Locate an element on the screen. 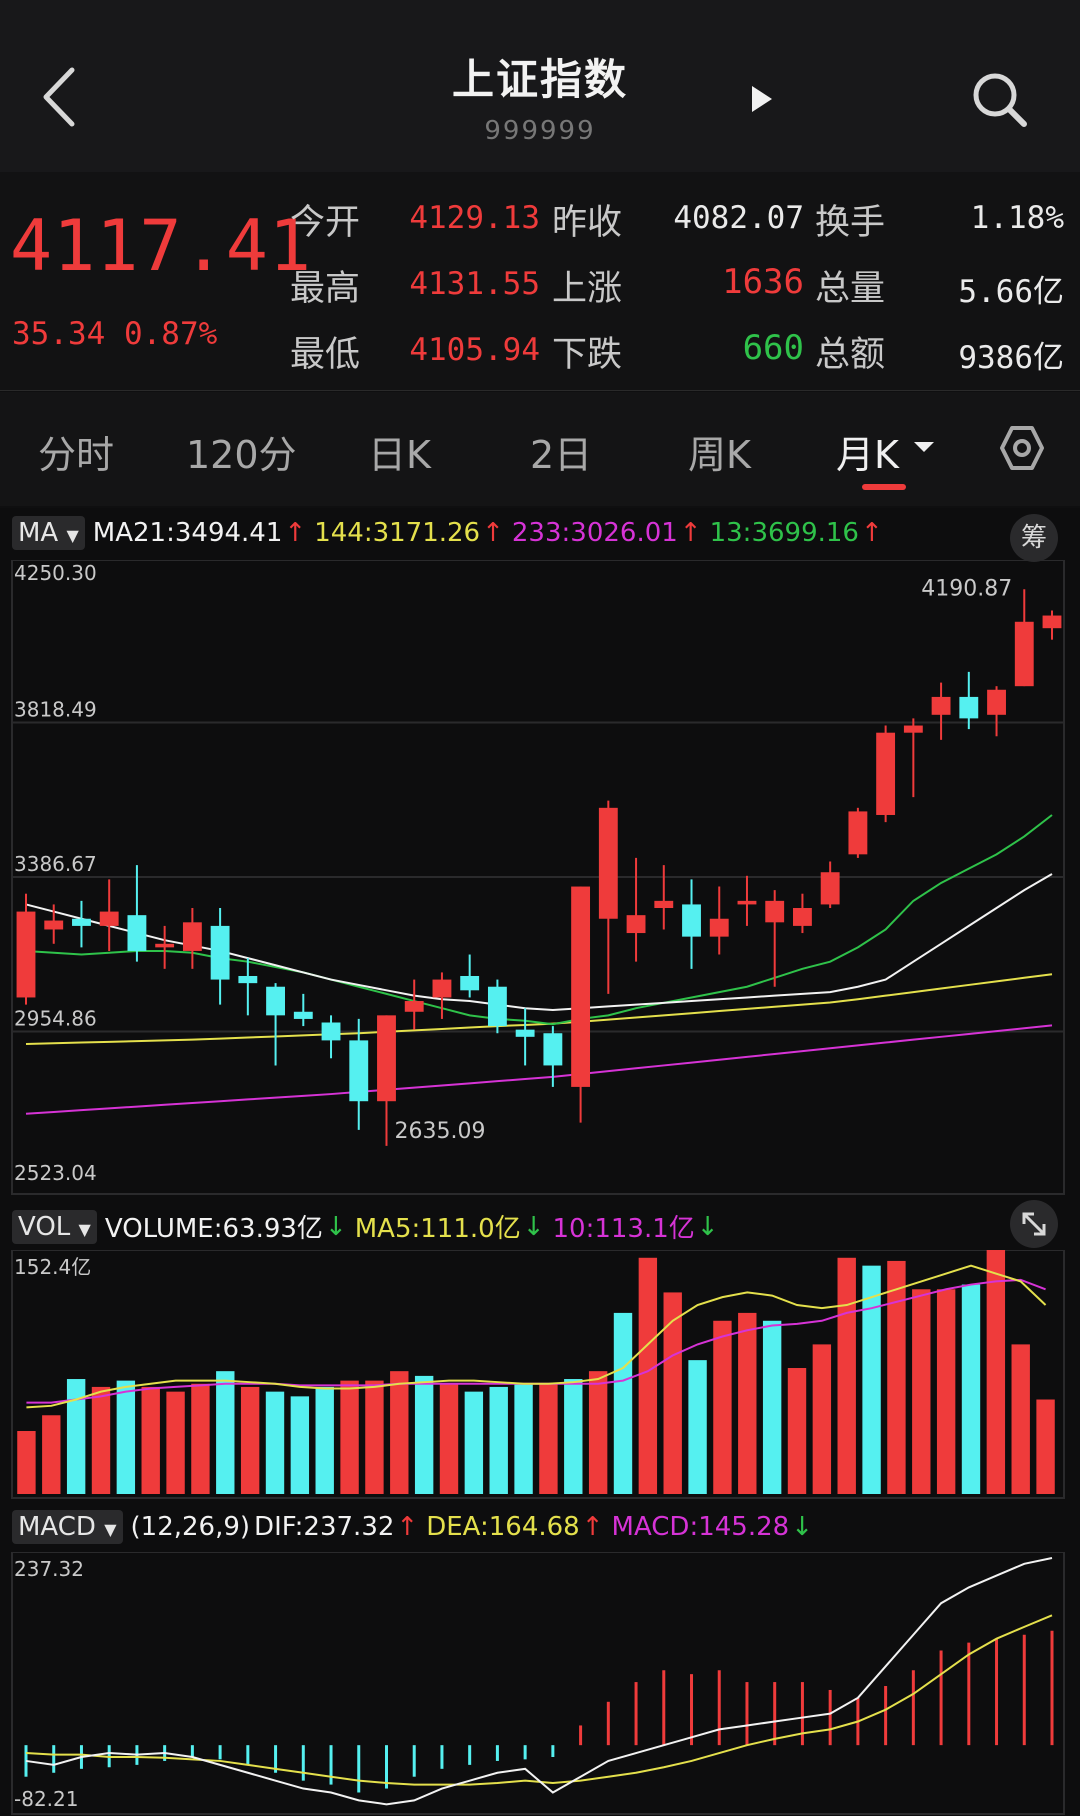 This screenshot has width=1080, height=1816. search-icon is located at coordinates (1000, 100).